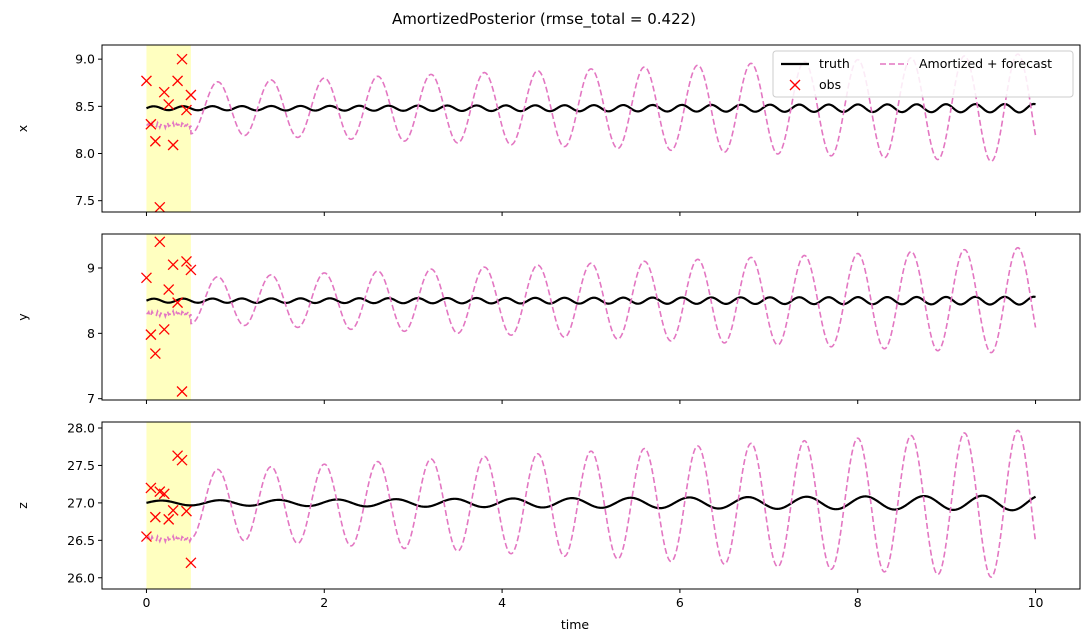 This screenshot has height=642, width=1089. I want to click on x-tick-label: 10, so click(1036, 602).